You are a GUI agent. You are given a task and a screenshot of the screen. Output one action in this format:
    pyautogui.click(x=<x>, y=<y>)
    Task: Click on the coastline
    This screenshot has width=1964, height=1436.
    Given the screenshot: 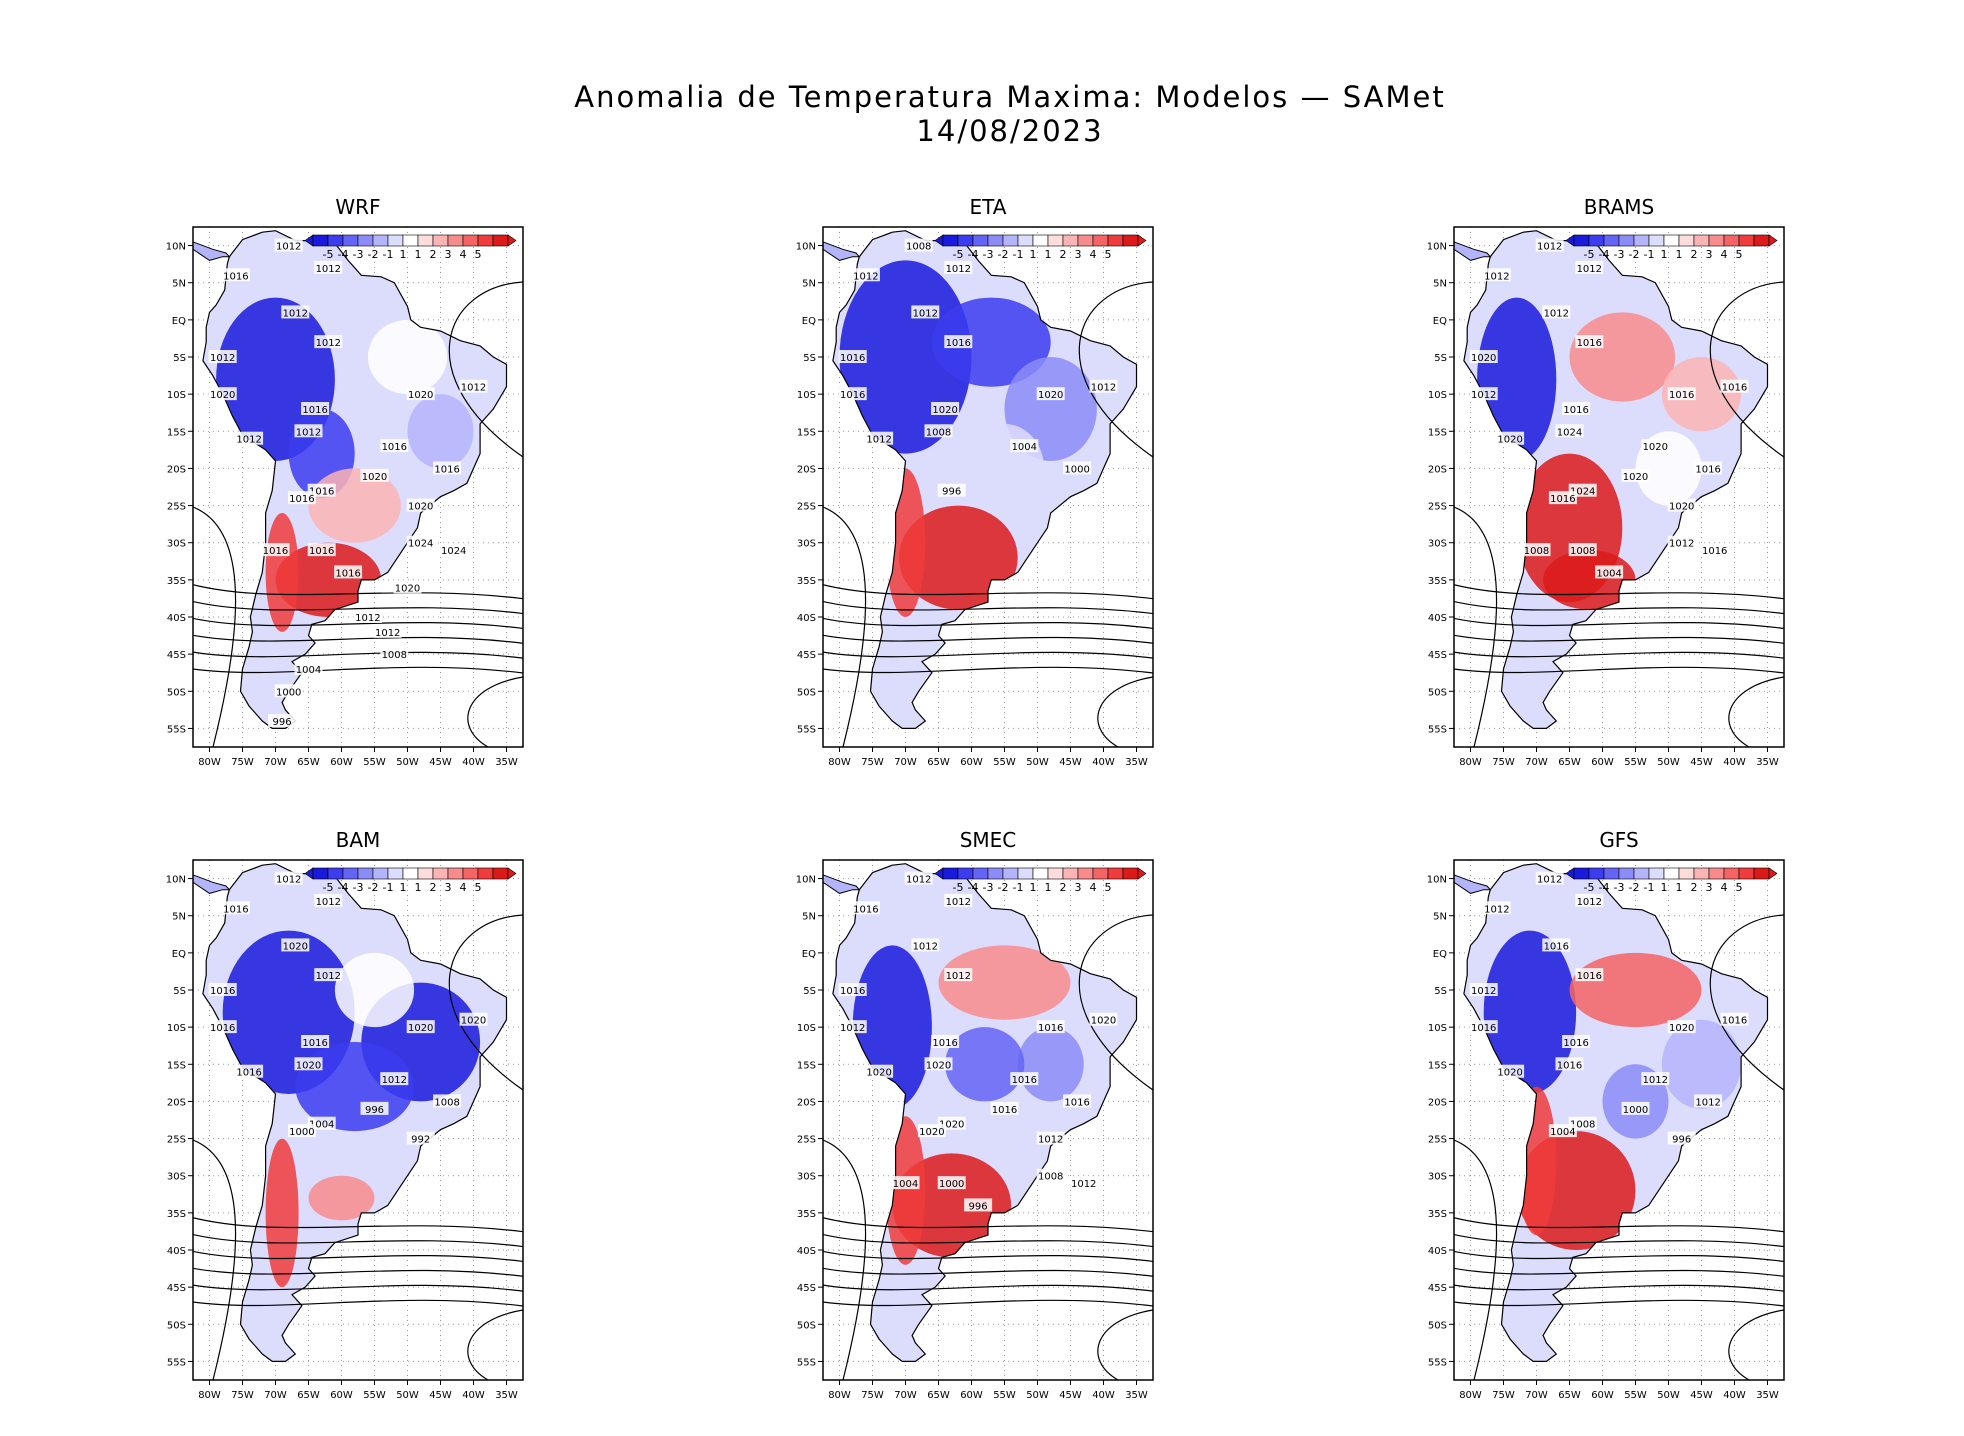 What is the action you would take?
    pyautogui.click(x=355, y=1112)
    